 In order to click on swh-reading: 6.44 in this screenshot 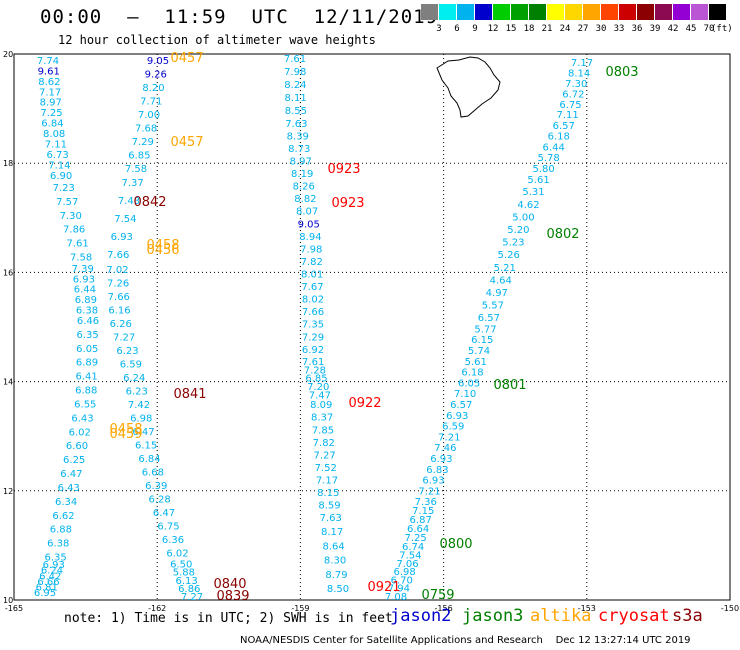, I will do `click(554, 147)`.